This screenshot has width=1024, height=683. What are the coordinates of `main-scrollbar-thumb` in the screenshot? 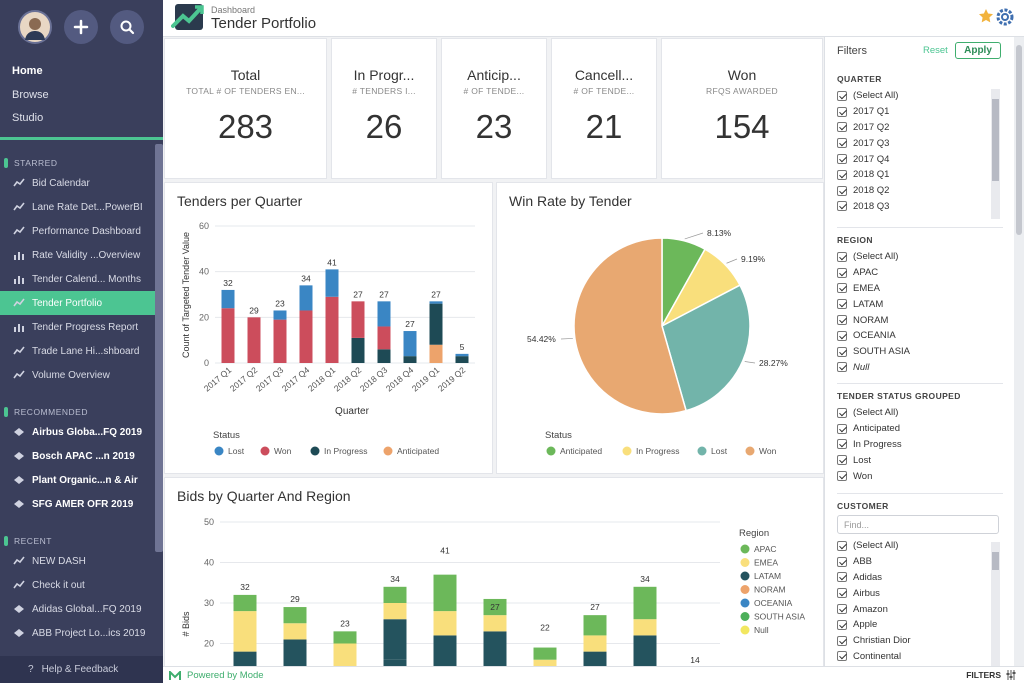 It's located at (1019, 140).